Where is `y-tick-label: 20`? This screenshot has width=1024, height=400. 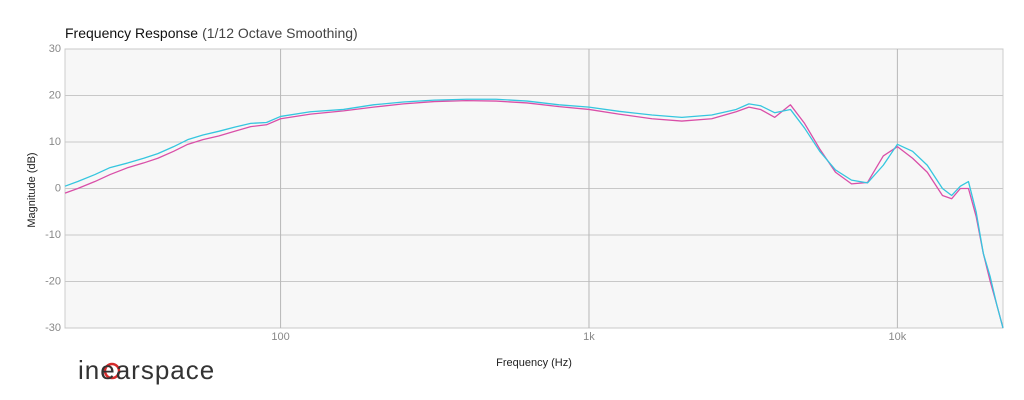 y-tick-label: 20 is located at coordinates (55, 95).